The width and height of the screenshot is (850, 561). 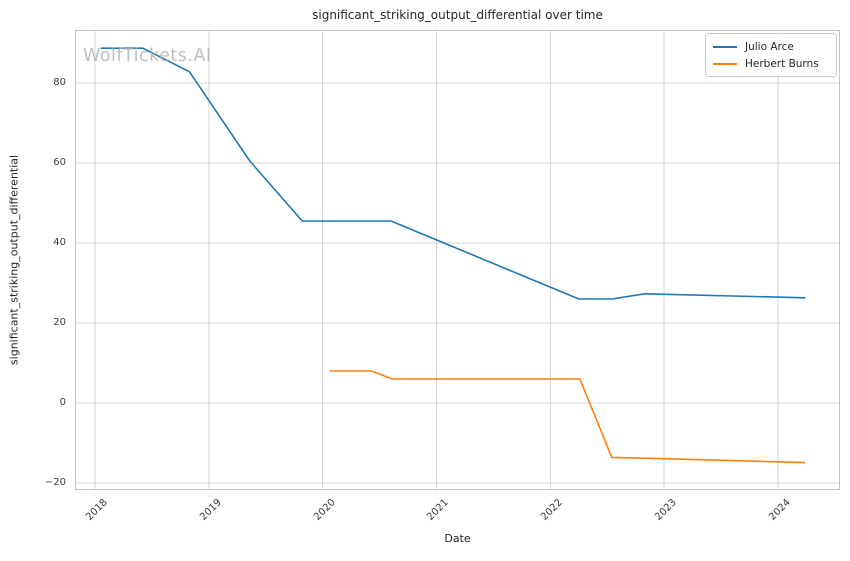 What do you see at coordinates (55, 482) in the screenshot?
I see `y-tick-label: −20` at bounding box center [55, 482].